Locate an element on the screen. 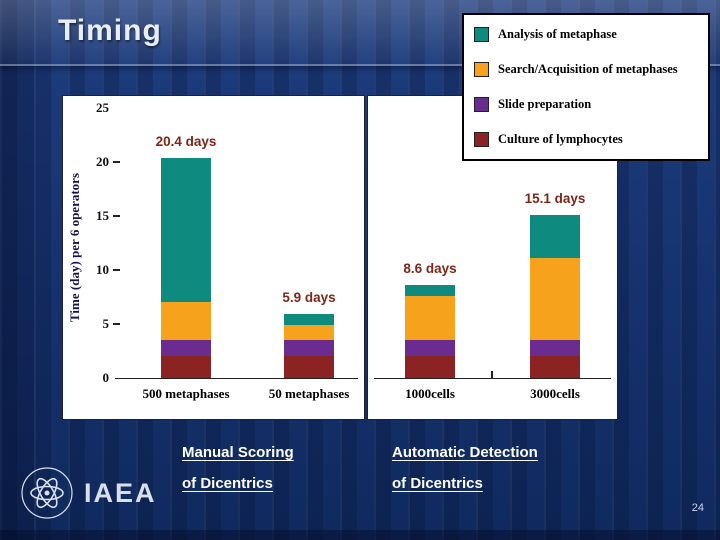 The width and height of the screenshot is (720, 540). legend-label: Slide preparation is located at coordinates (545, 104).